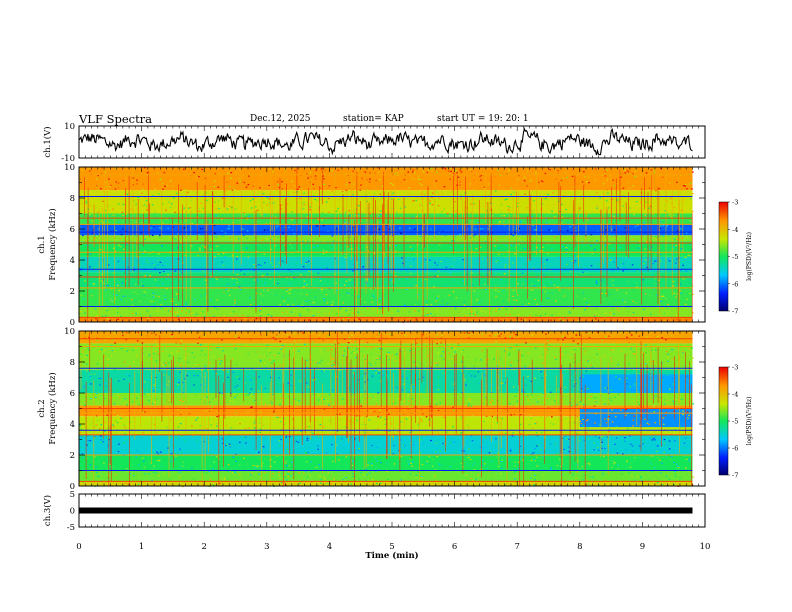 Image resolution: width=792 pixels, height=612 pixels. What do you see at coordinates (386, 463) in the screenshot?
I see `spectrum-band` at bounding box center [386, 463].